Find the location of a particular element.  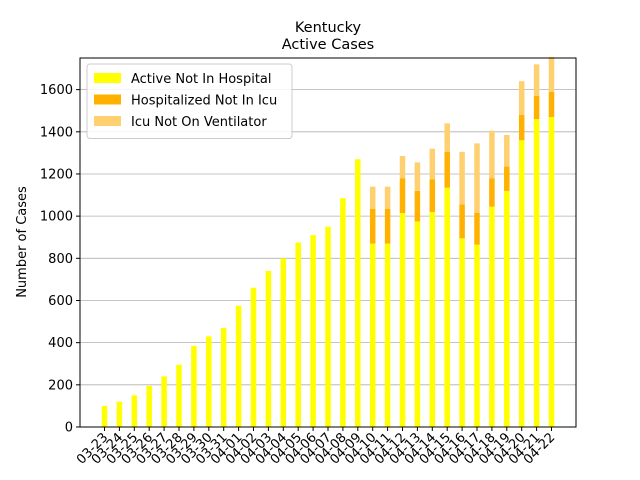

y-axis-label: Number of Cases is located at coordinates (22, 242).